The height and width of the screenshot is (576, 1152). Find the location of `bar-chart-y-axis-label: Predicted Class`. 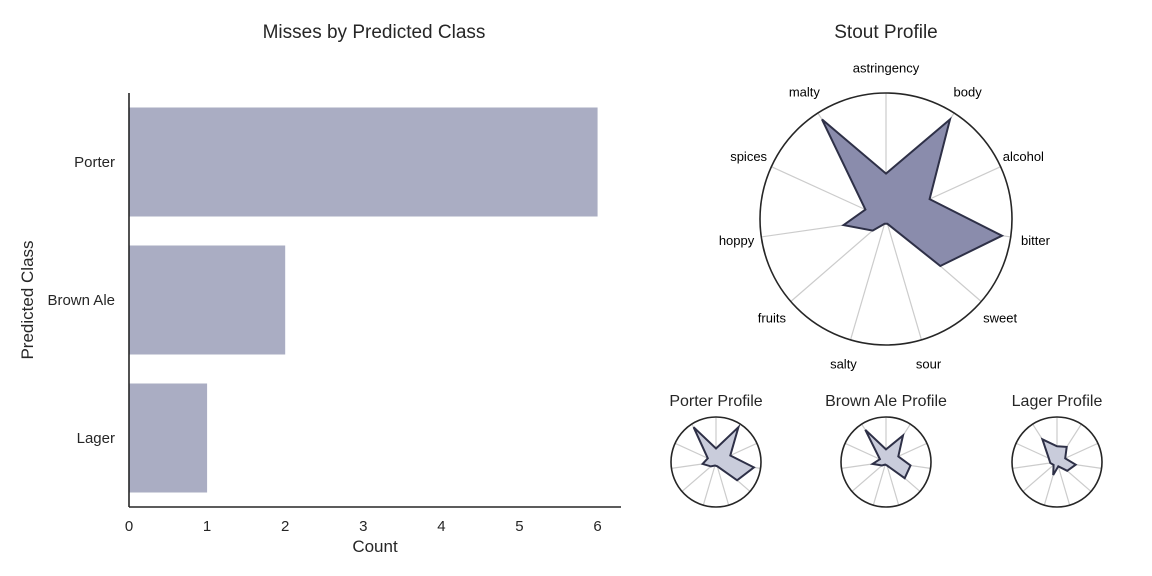

bar-chart-y-axis-label: Predicted Class is located at coordinates (27, 299).